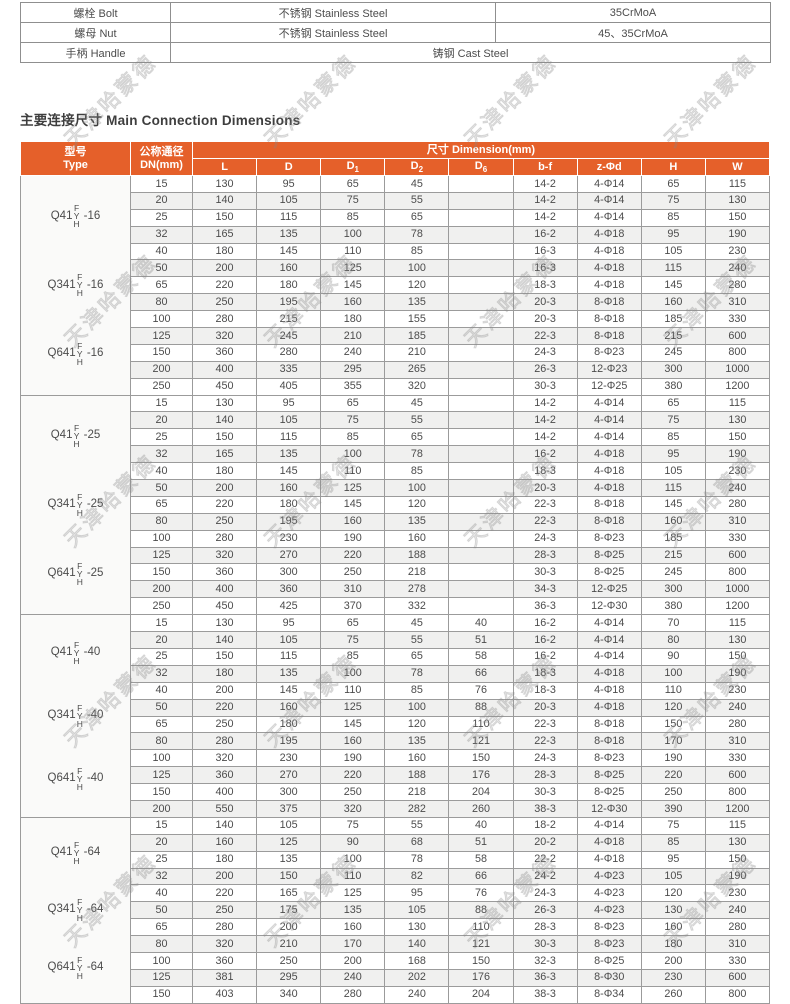 The width and height of the screenshot is (790, 1004). Describe the element at coordinates (545, 690) in the screenshot. I see `dim-cell: 18-3` at that location.